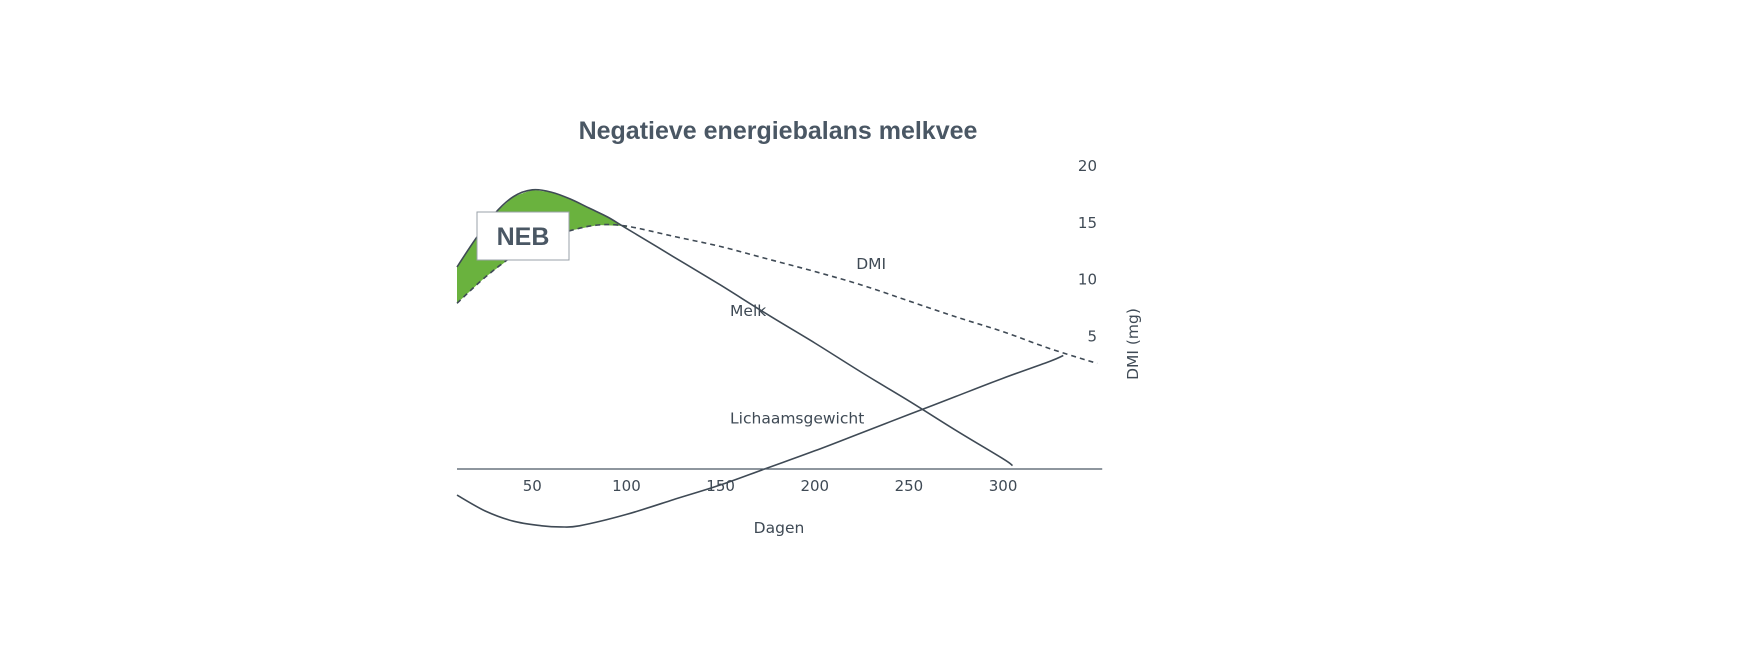  I want to click on x-tick-label: 100, so click(626, 486).